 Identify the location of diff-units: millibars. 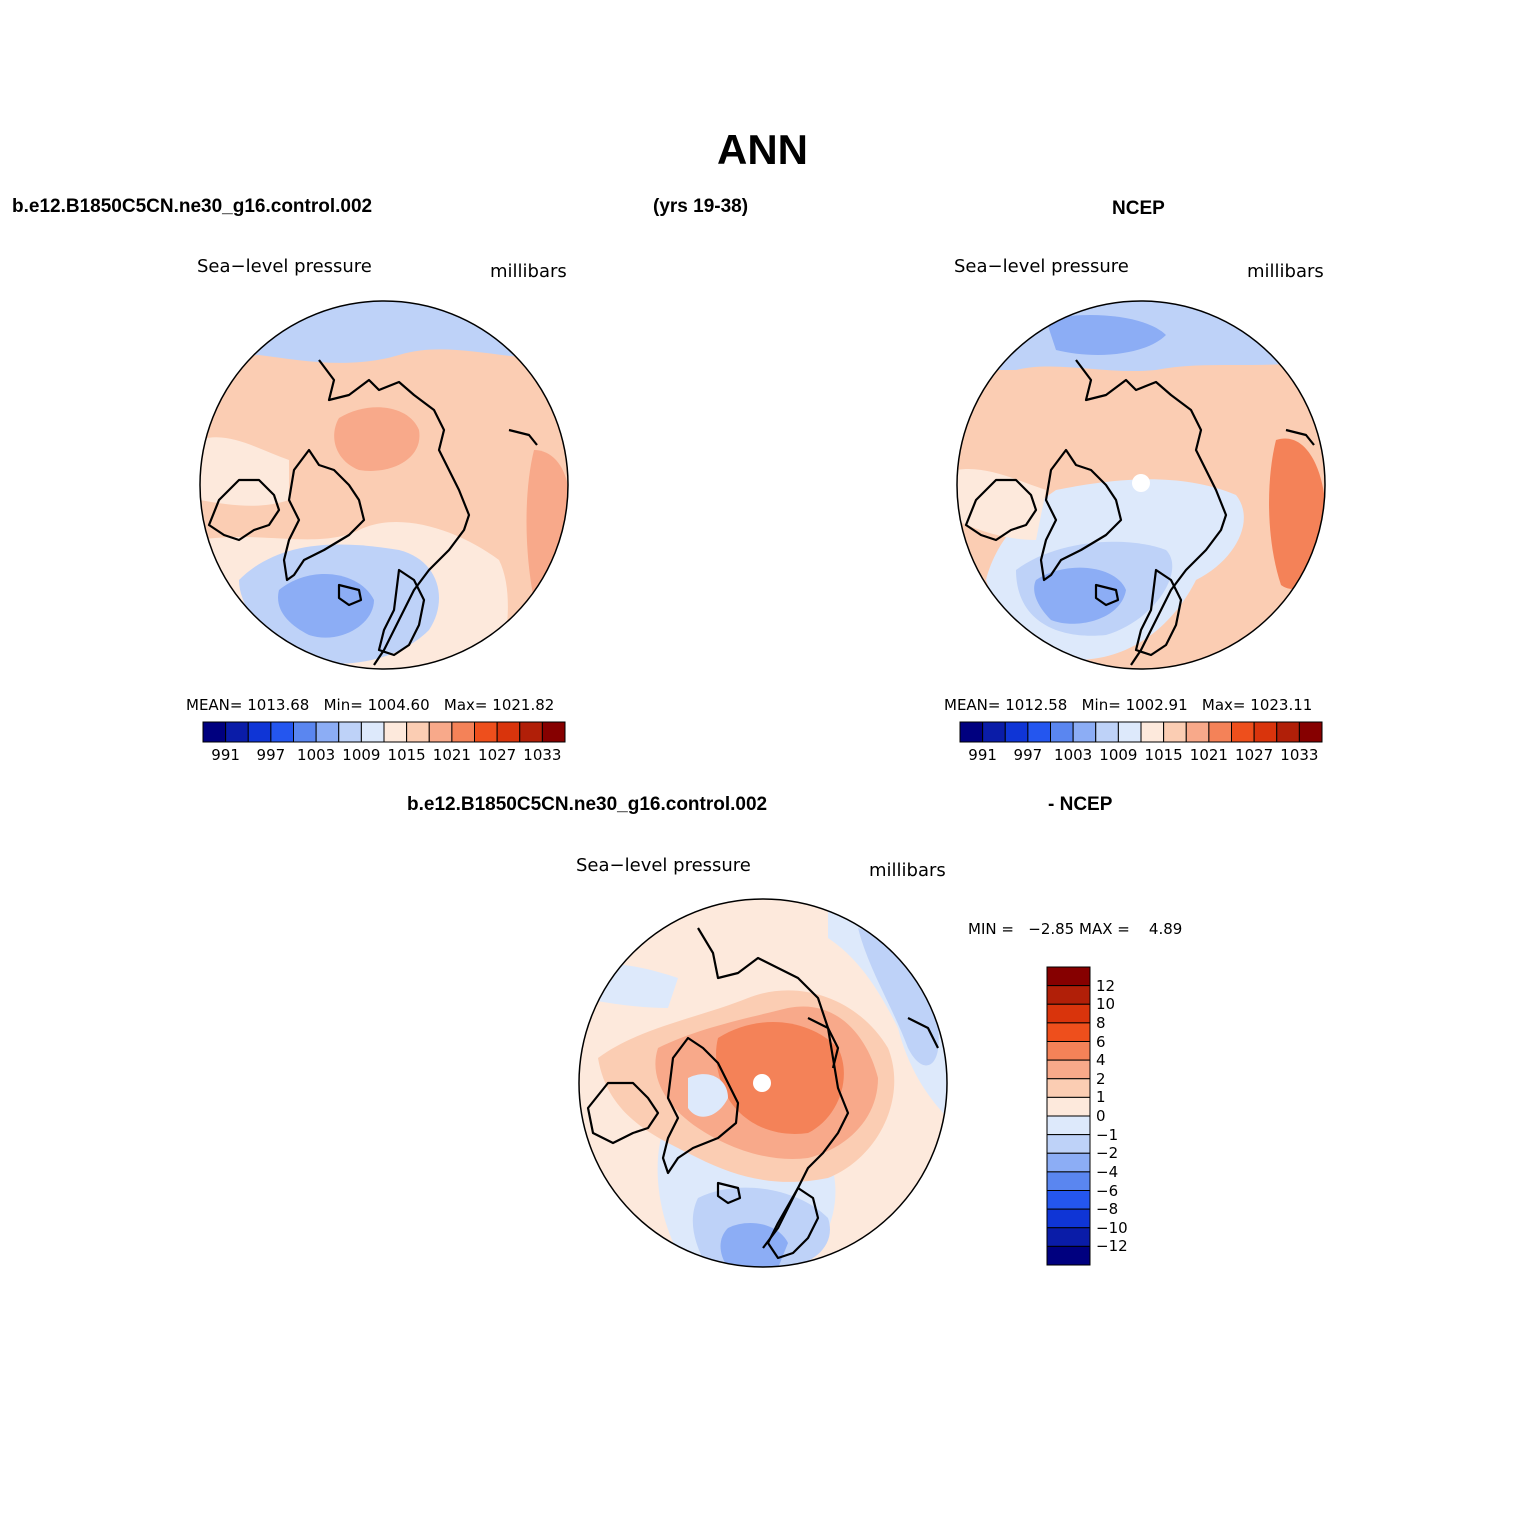
(907, 870).